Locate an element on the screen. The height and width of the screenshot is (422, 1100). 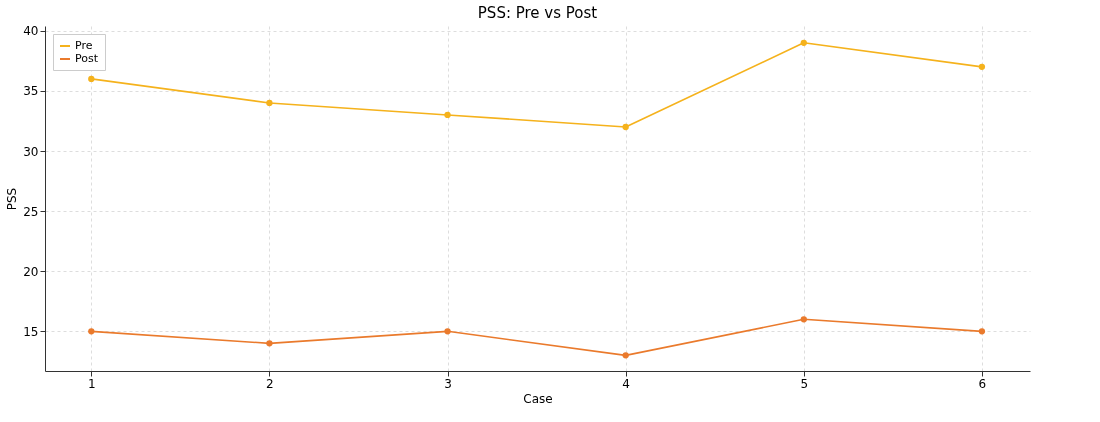
y-tick-label: 30 is located at coordinates (31, 151).